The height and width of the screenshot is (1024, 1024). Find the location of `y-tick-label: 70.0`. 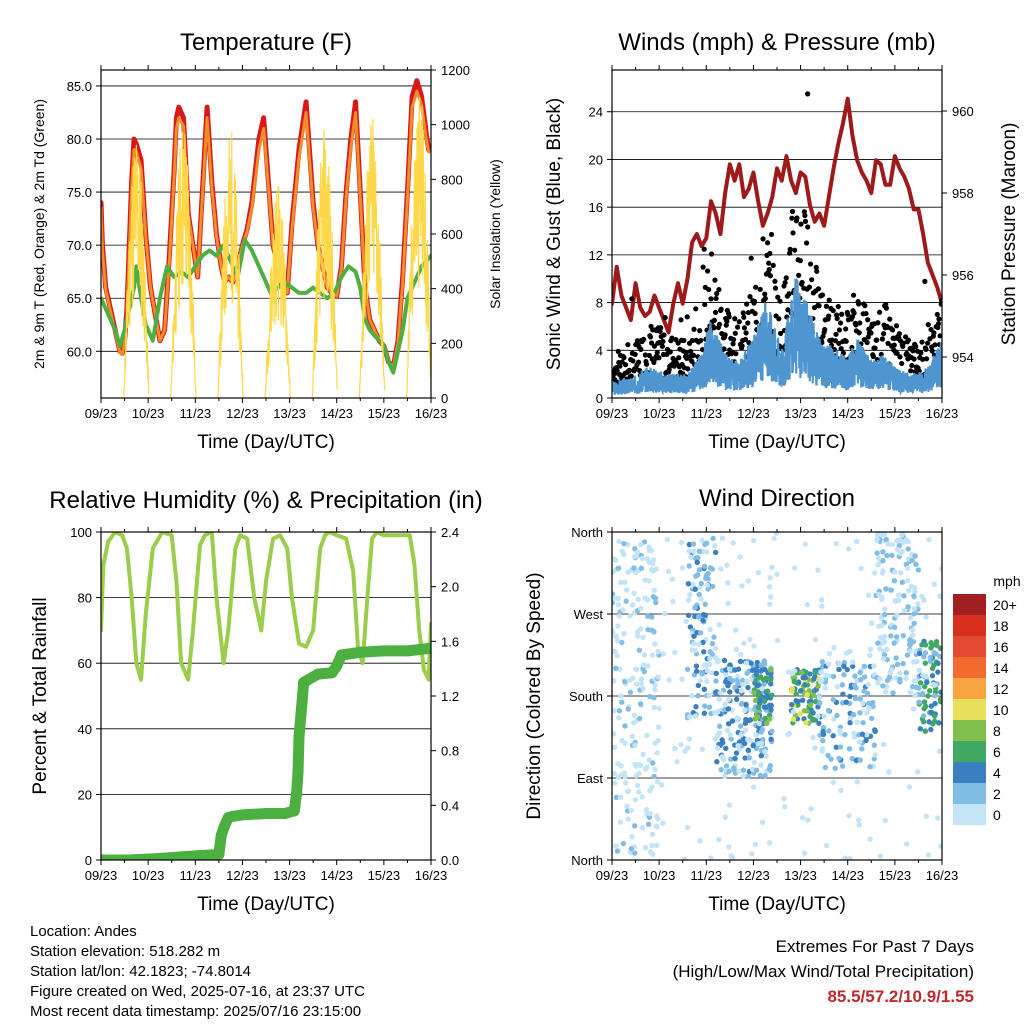

y-tick-label: 70.0 is located at coordinates (79, 245).